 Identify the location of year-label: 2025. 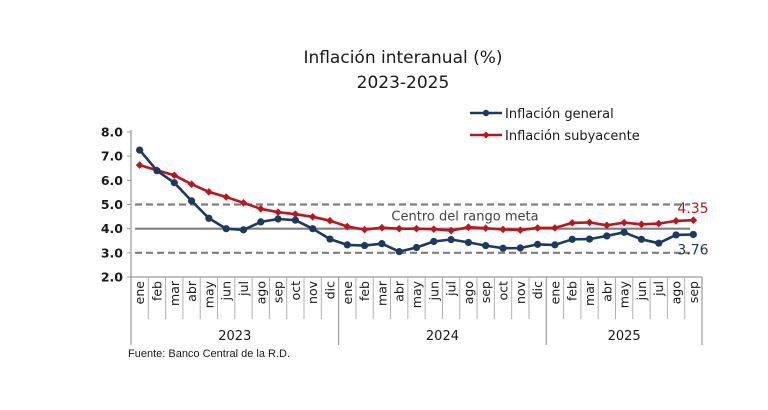
(624, 336).